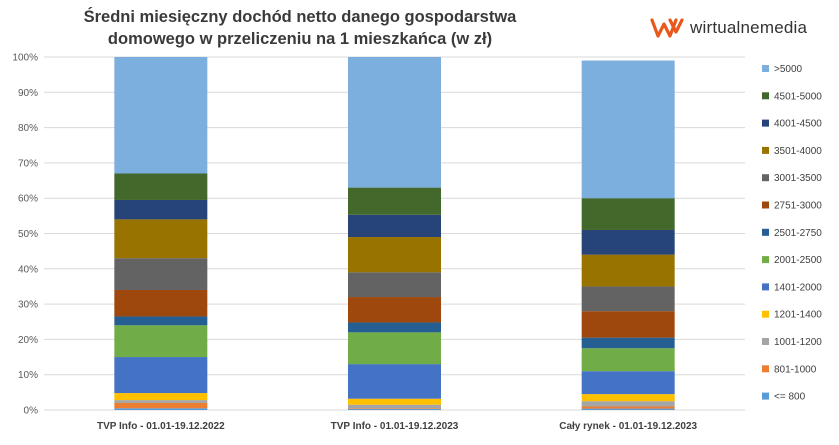 The width and height of the screenshot is (839, 445). What do you see at coordinates (798, 96) in the screenshot?
I see `legend-label: 4501-5000` at bounding box center [798, 96].